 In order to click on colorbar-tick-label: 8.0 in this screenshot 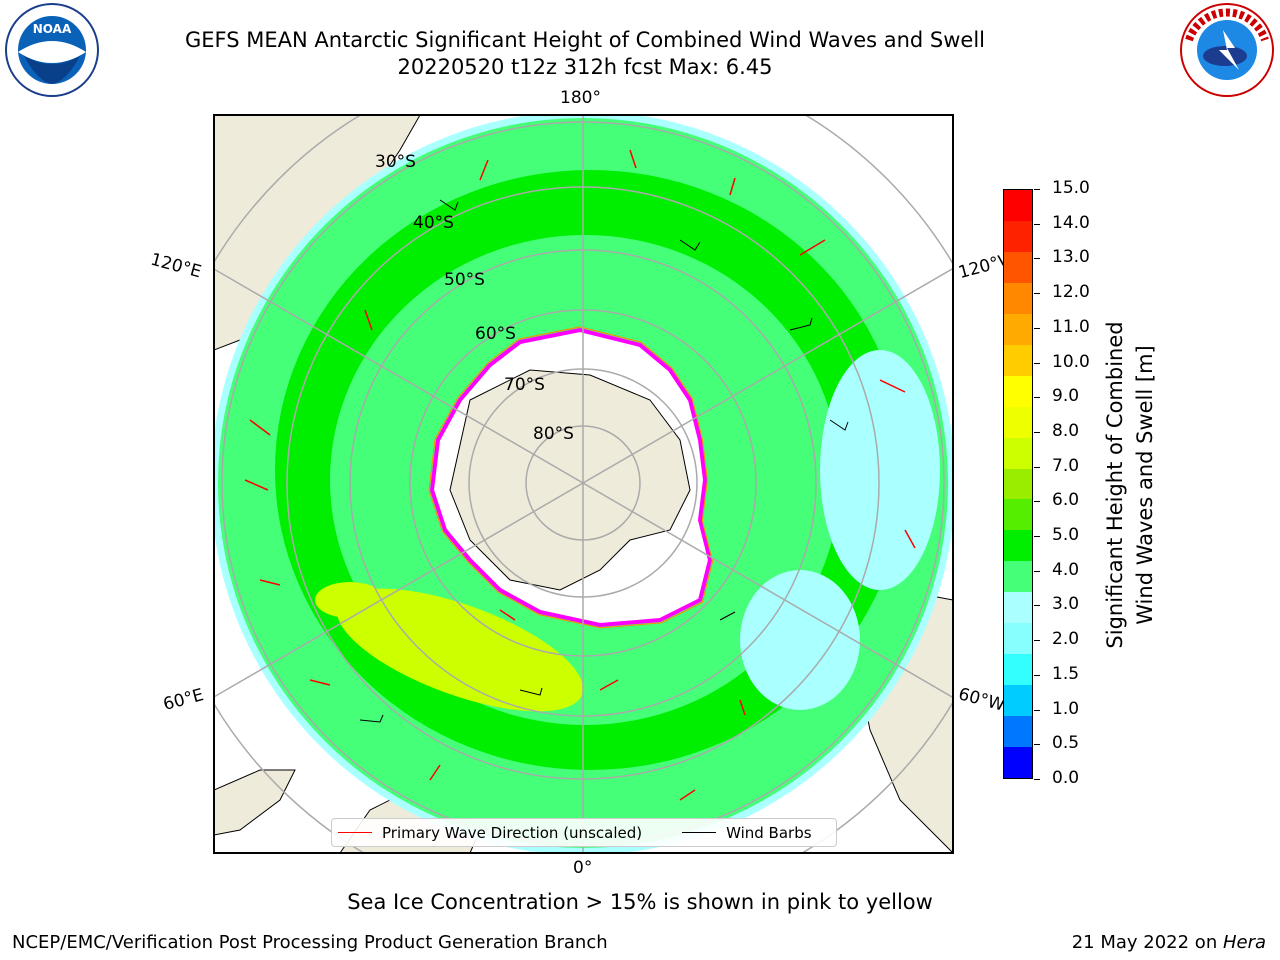, I will do `click(1066, 430)`.